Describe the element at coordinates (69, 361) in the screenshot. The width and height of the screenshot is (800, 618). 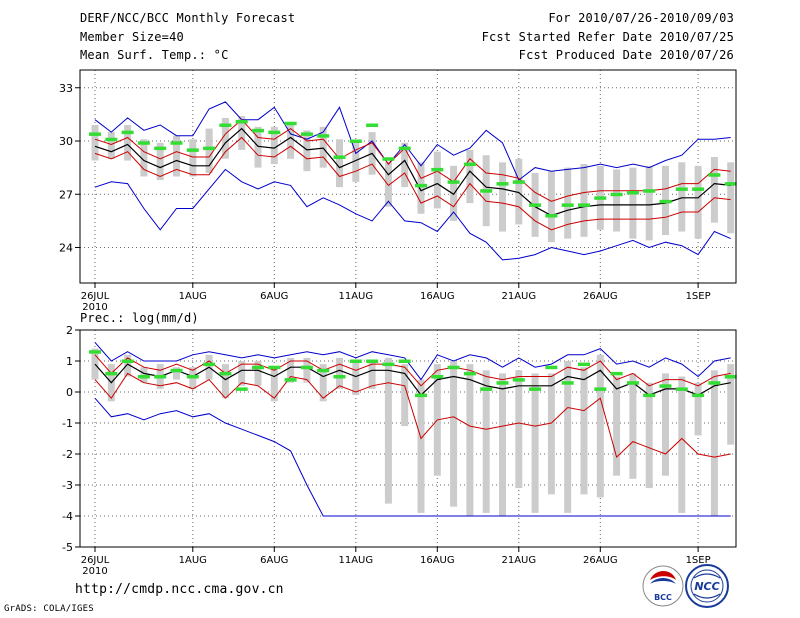
I see `prec-ytick-label: 1` at that location.